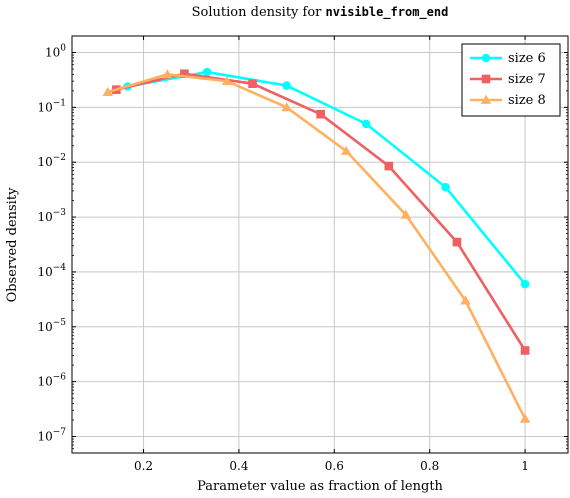  What do you see at coordinates (525, 466) in the screenshot?
I see `x-tick-label: 1` at bounding box center [525, 466].